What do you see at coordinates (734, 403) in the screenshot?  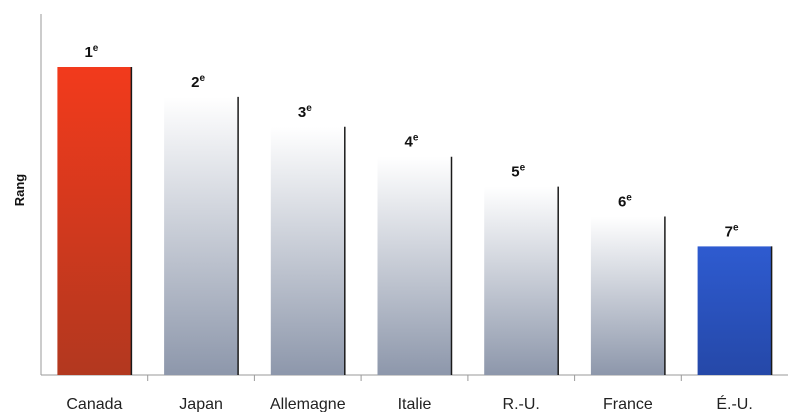 I see `x-tick-label-u: É.-U.` at bounding box center [734, 403].